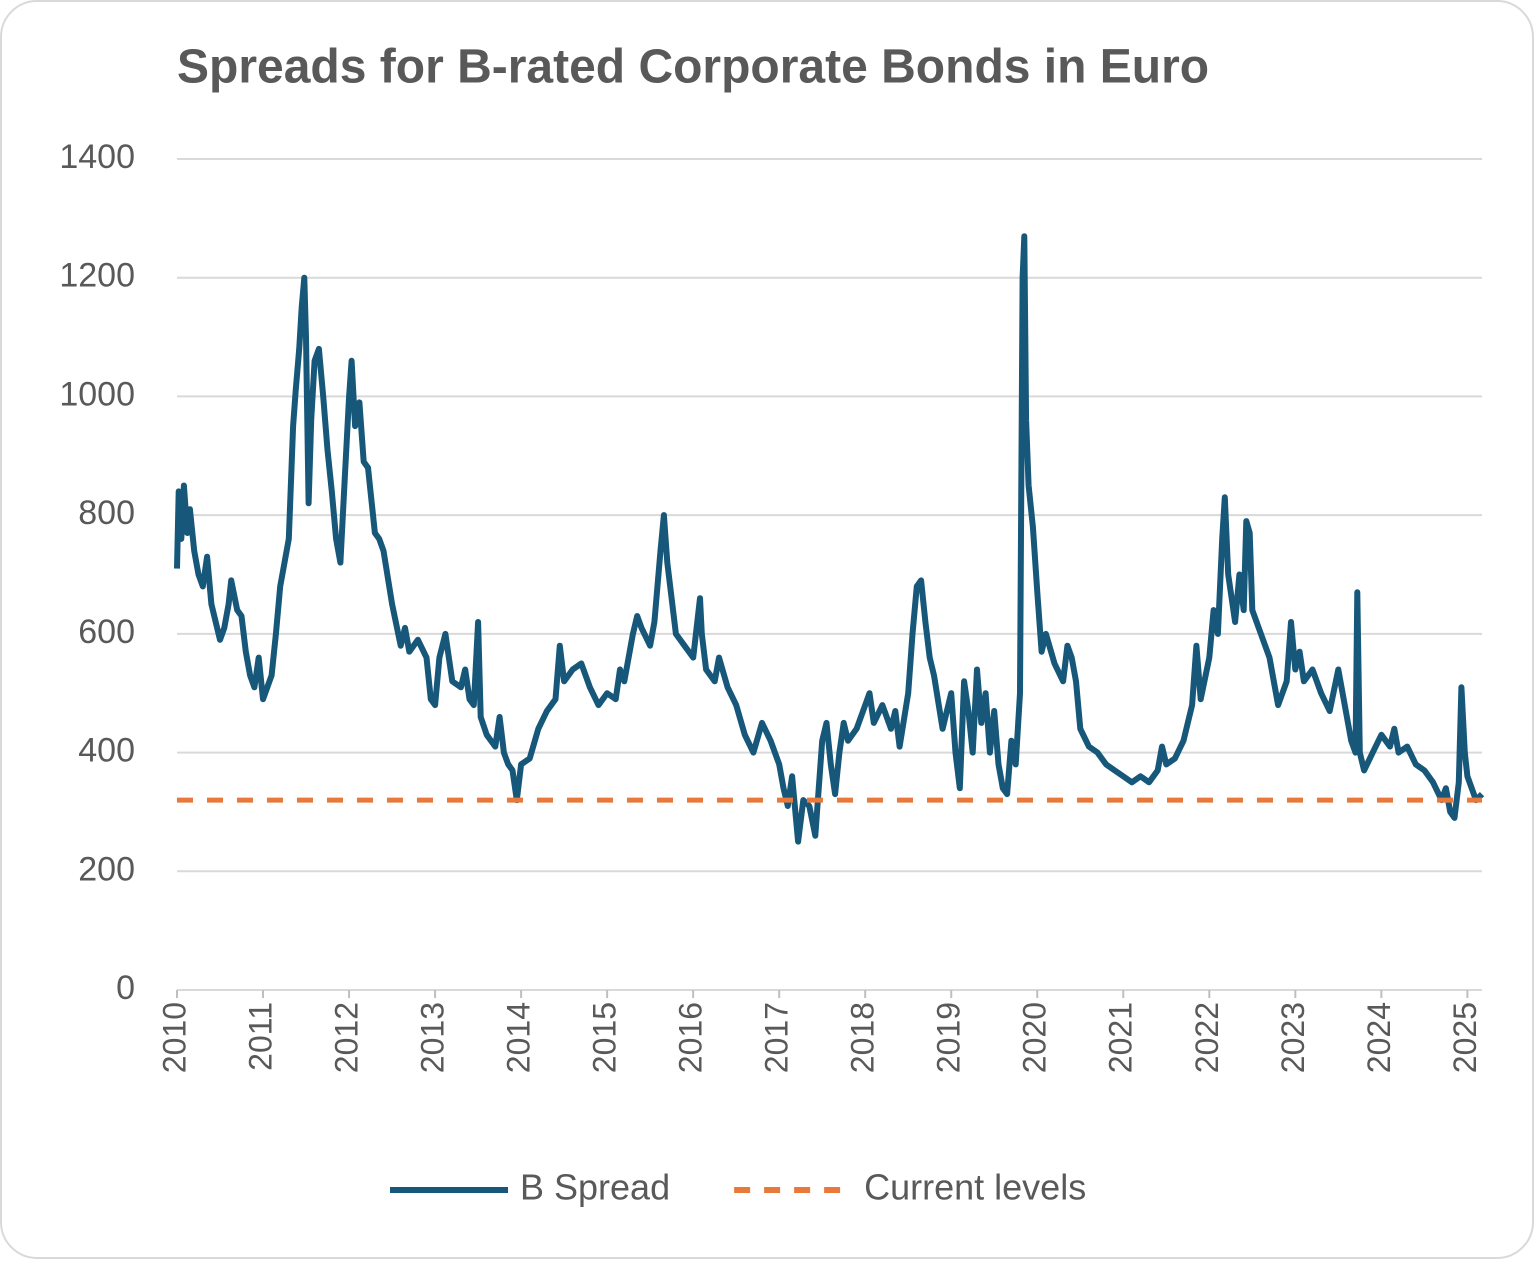 The height and width of the screenshot is (1264, 1534). What do you see at coordinates (106, 869) in the screenshot?
I see `y-tick-label: 200` at bounding box center [106, 869].